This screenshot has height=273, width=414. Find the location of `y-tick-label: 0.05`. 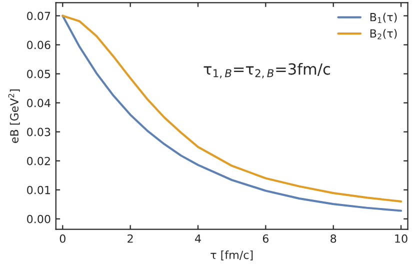

y-tick-label: 0.05 is located at coordinates (38, 74).